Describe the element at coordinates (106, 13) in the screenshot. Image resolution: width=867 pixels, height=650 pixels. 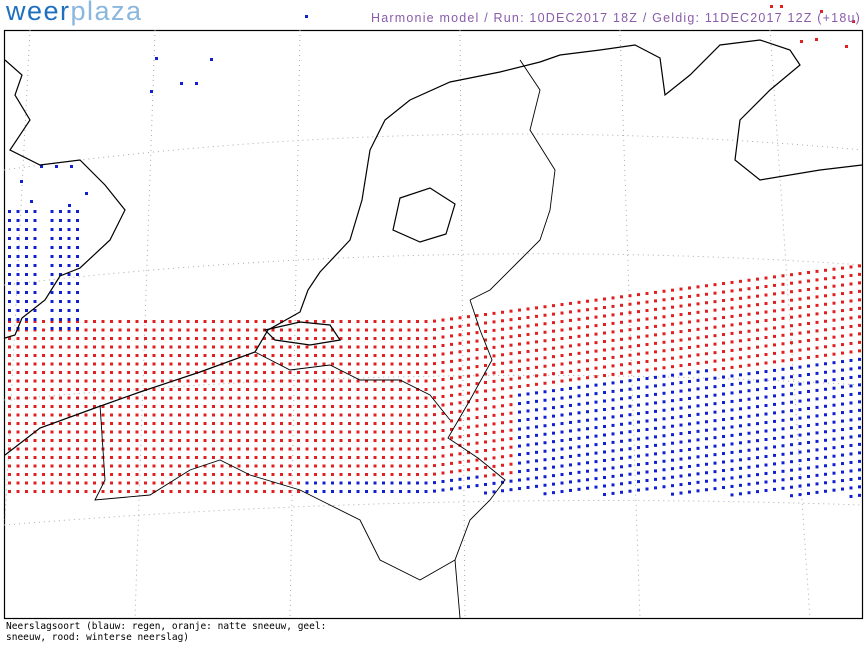
I see `logo-part: plaza` at that location.